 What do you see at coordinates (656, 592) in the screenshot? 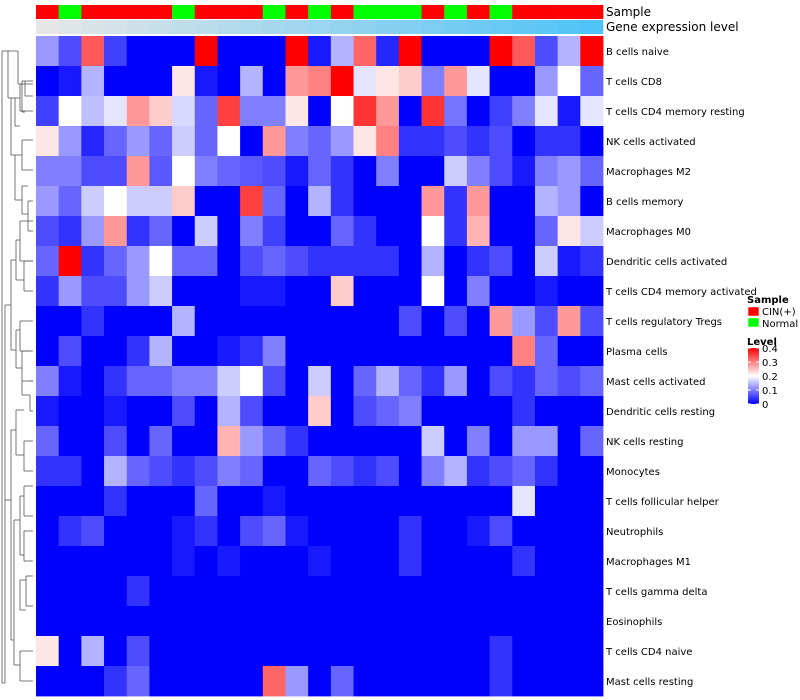
I see `row-label: T cells gamma delta` at bounding box center [656, 592].